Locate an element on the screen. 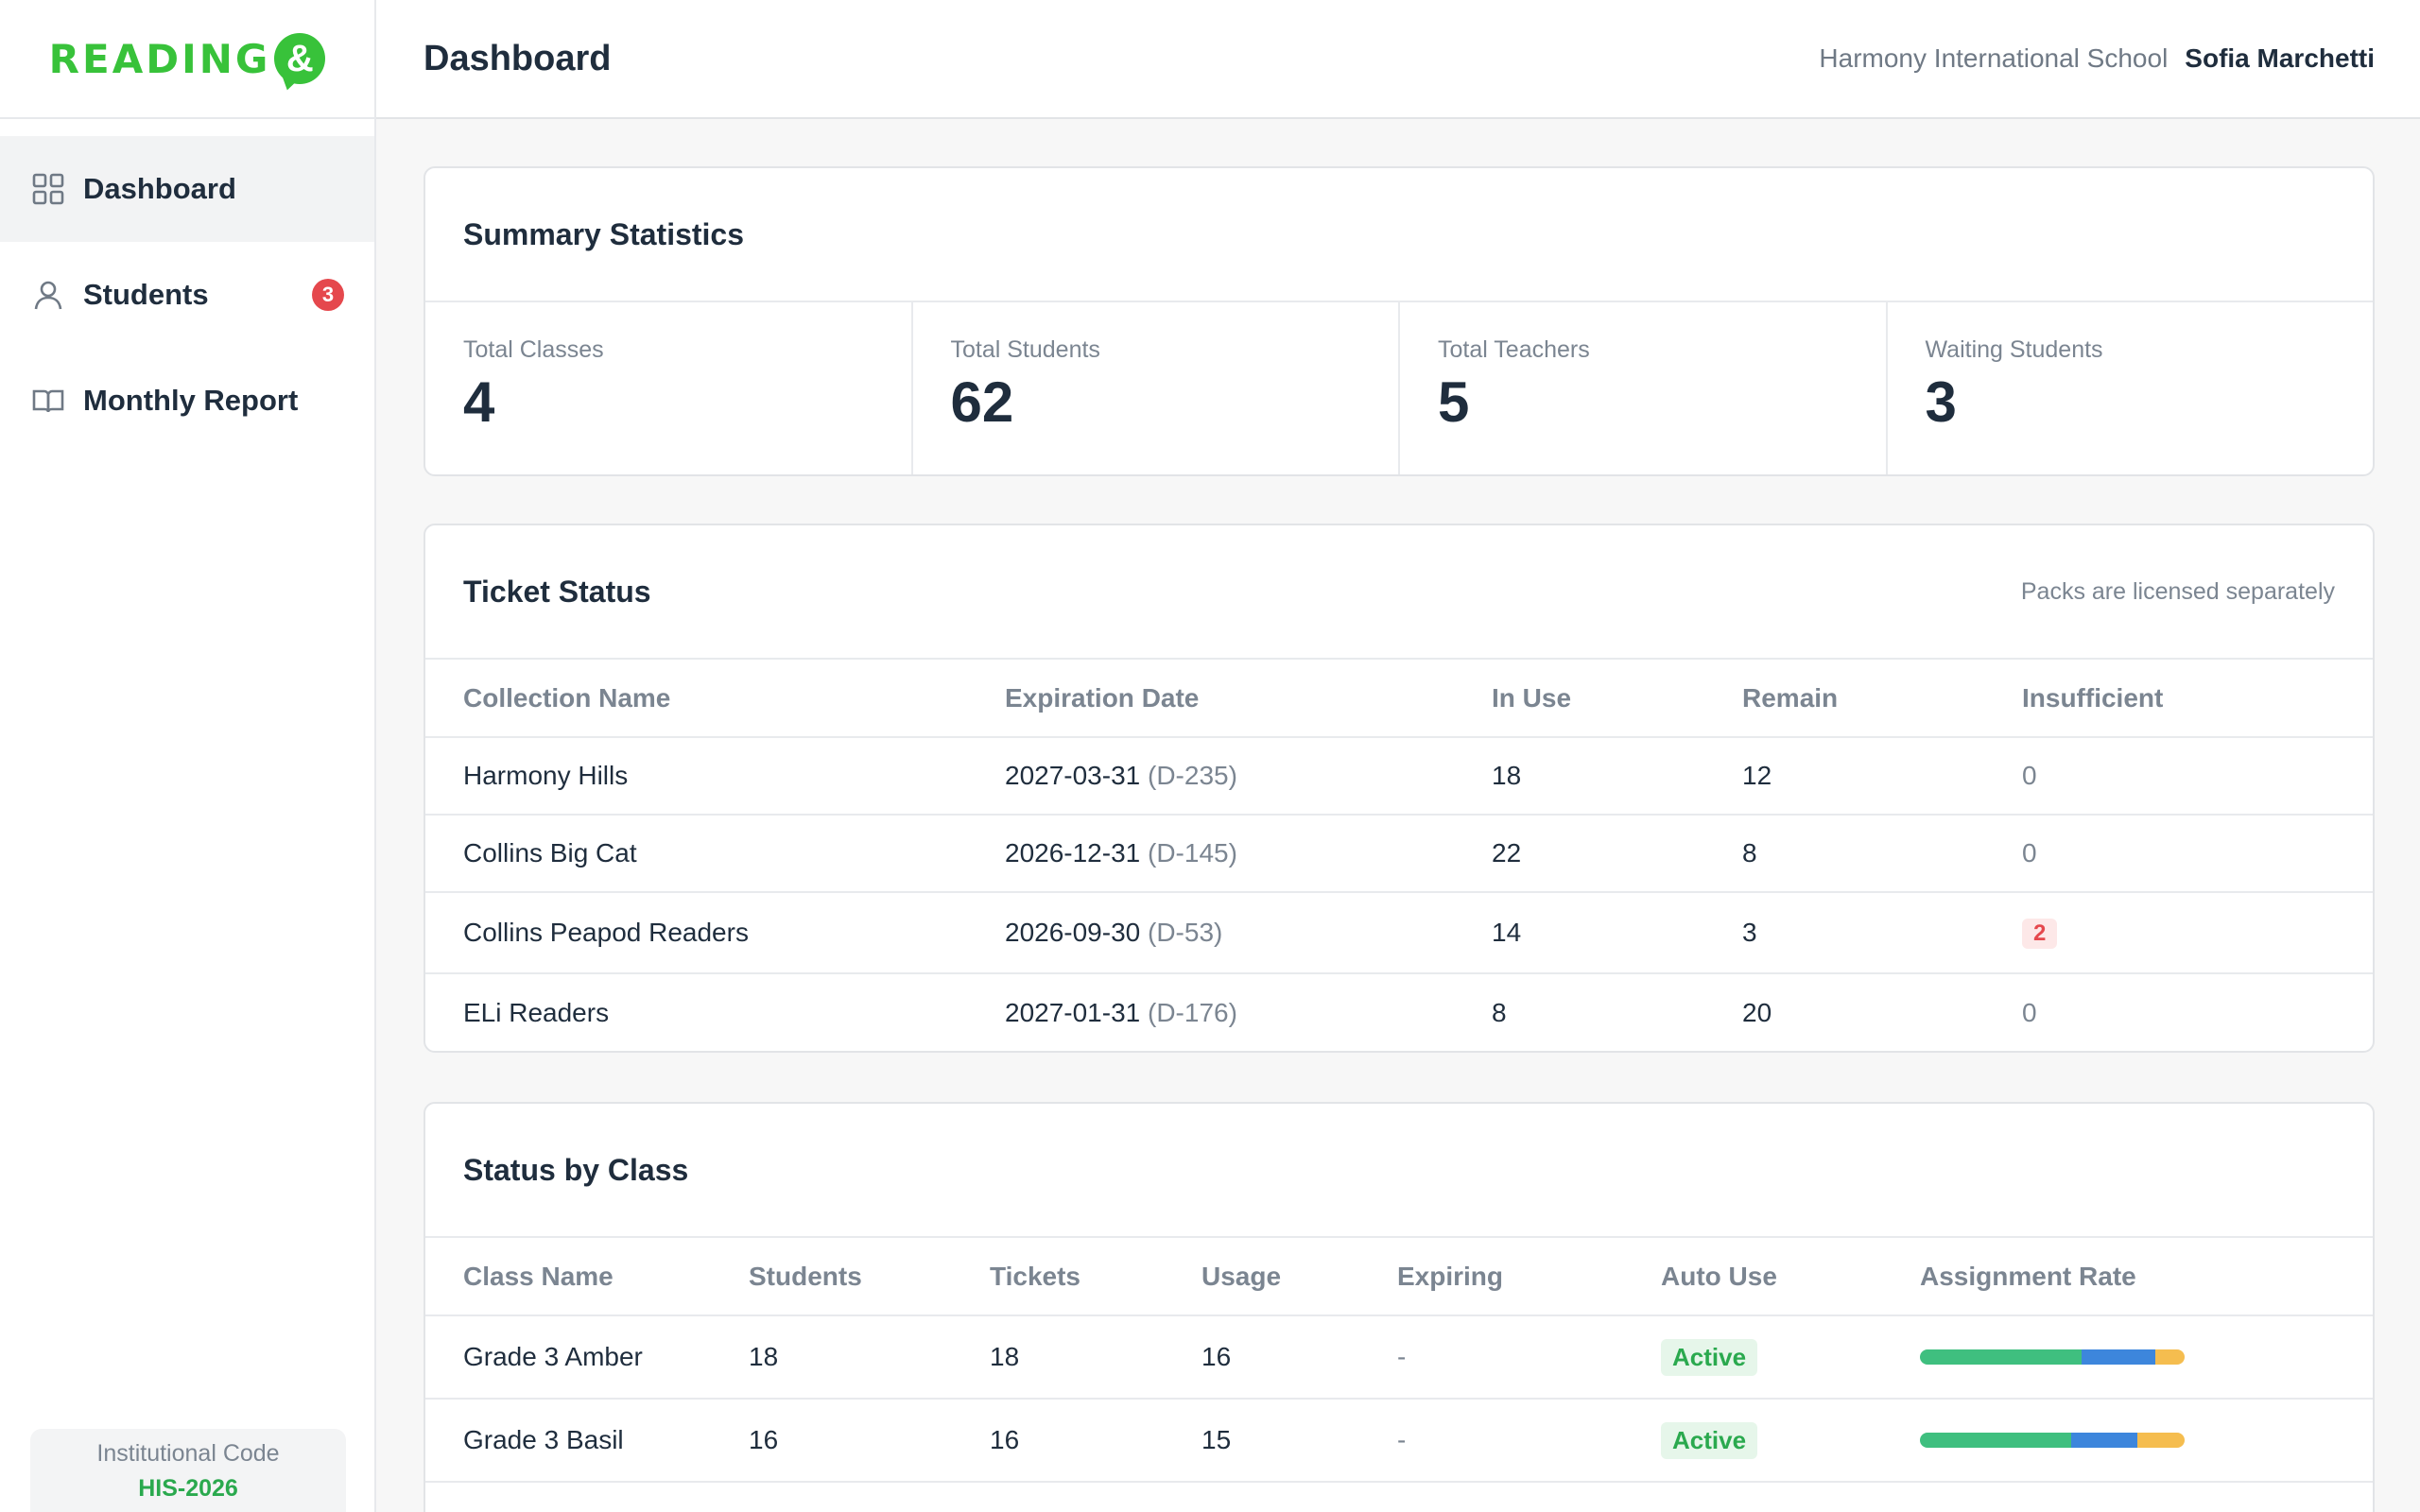 The image size is (2420, 1512). expiration-date: 2027-03-31 (D-235) is located at coordinates (1248, 776).